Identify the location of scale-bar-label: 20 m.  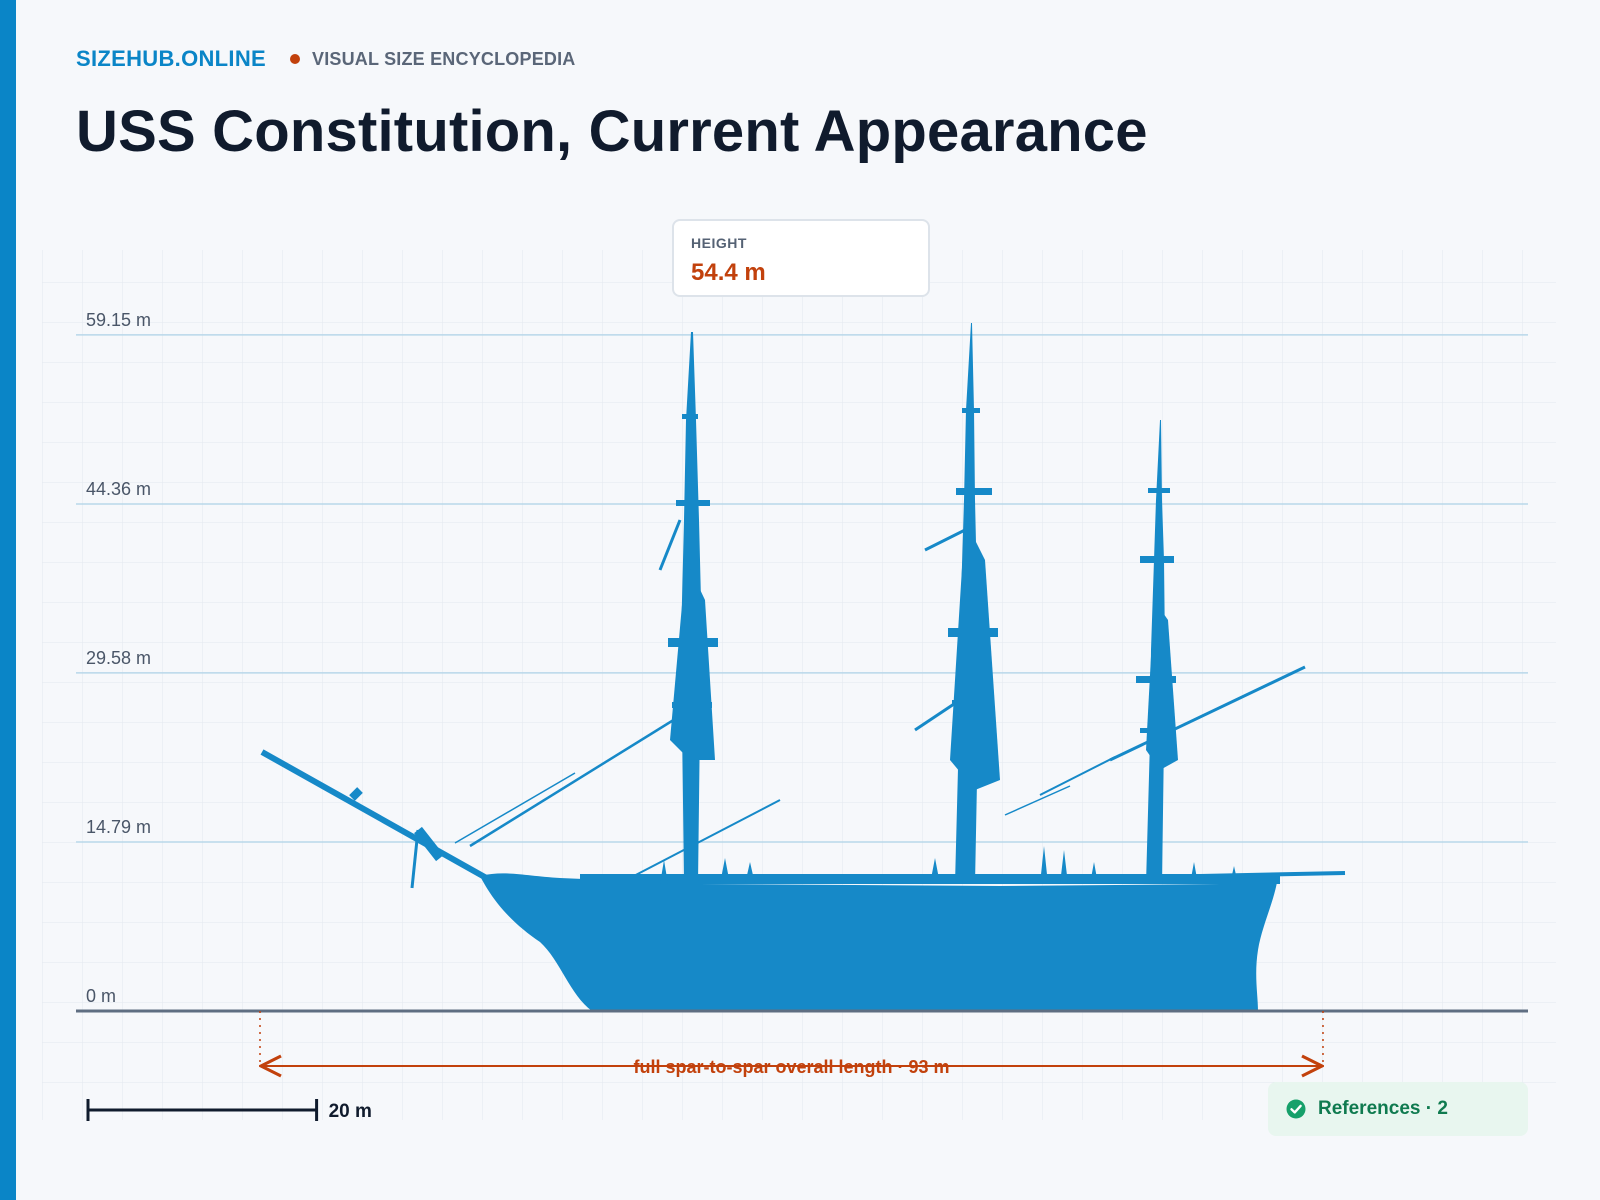
(350, 1111).